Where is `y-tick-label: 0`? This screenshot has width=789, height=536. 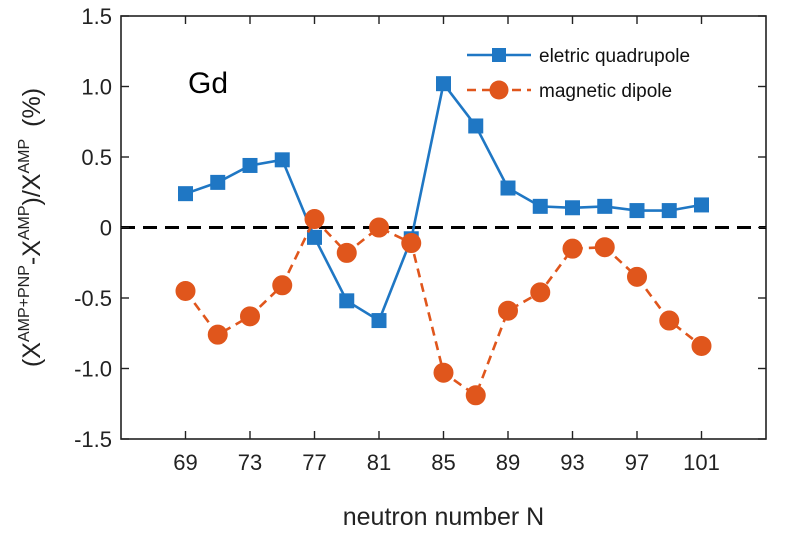
y-tick-label: 0 is located at coordinates (106, 228).